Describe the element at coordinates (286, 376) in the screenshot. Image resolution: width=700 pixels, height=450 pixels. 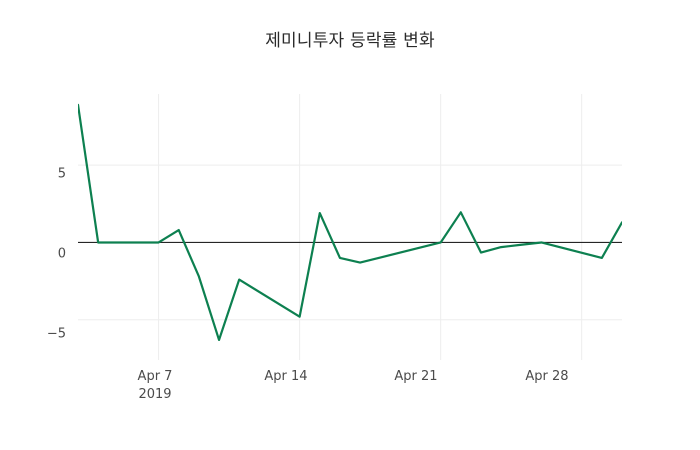
I see `x-axis-tick-label: Apr 14` at that location.